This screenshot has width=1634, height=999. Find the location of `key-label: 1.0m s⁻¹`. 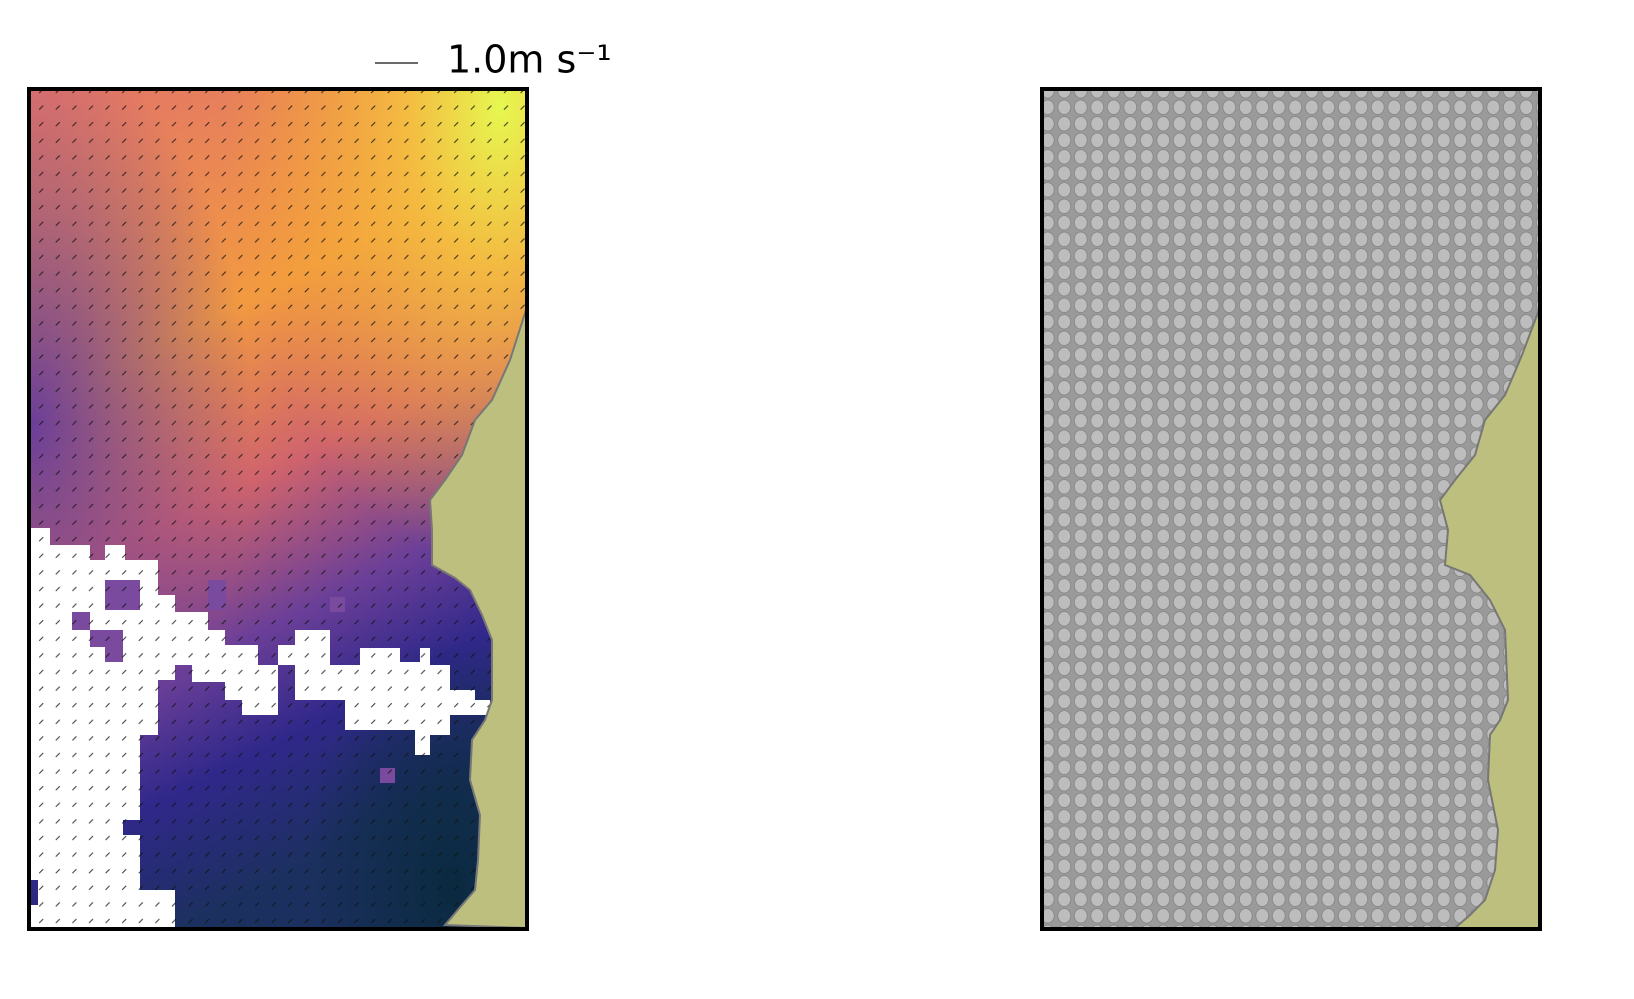

key-label: 1.0m s⁻¹ is located at coordinates (529, 60).